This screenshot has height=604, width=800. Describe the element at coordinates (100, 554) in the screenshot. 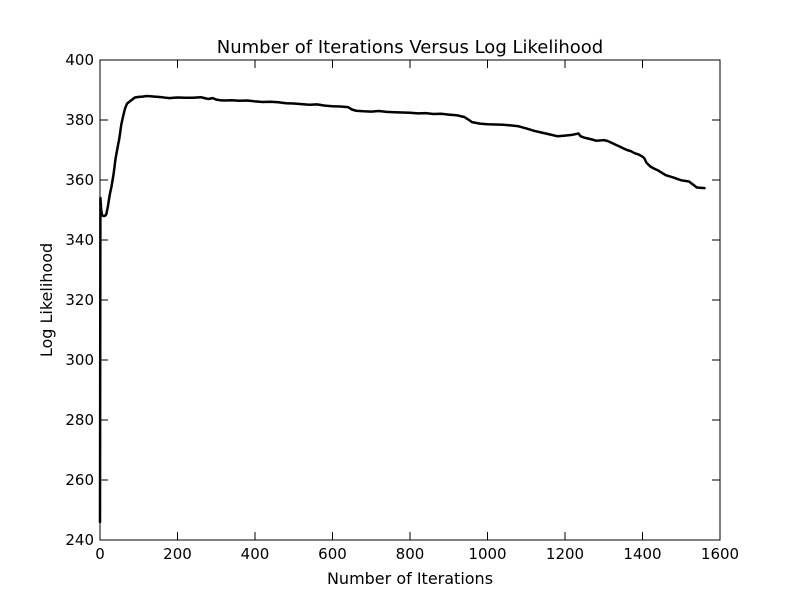

I see `x-tick-label: 0` at that location.